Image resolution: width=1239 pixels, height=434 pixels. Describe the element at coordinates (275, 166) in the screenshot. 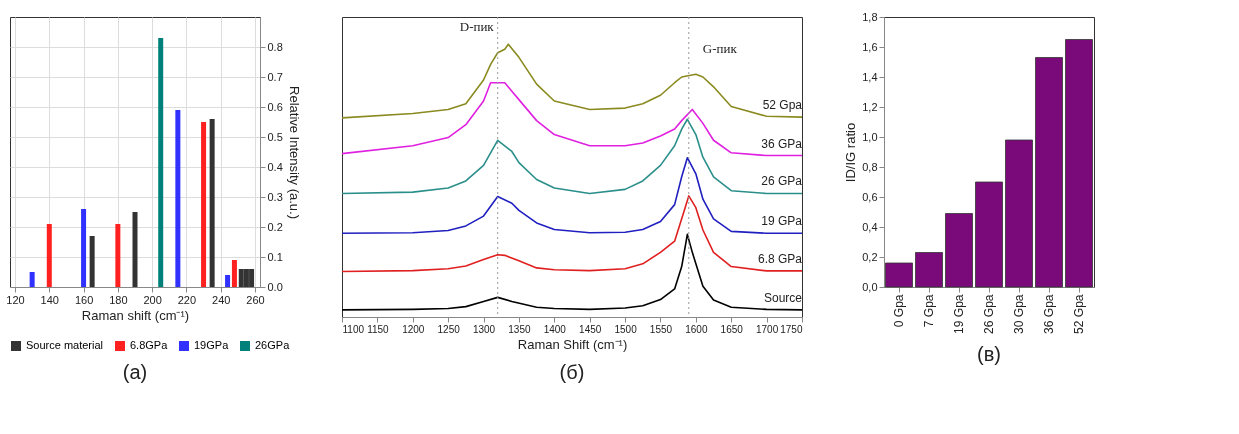

I see `y-tick-label: 0.4` at that location.